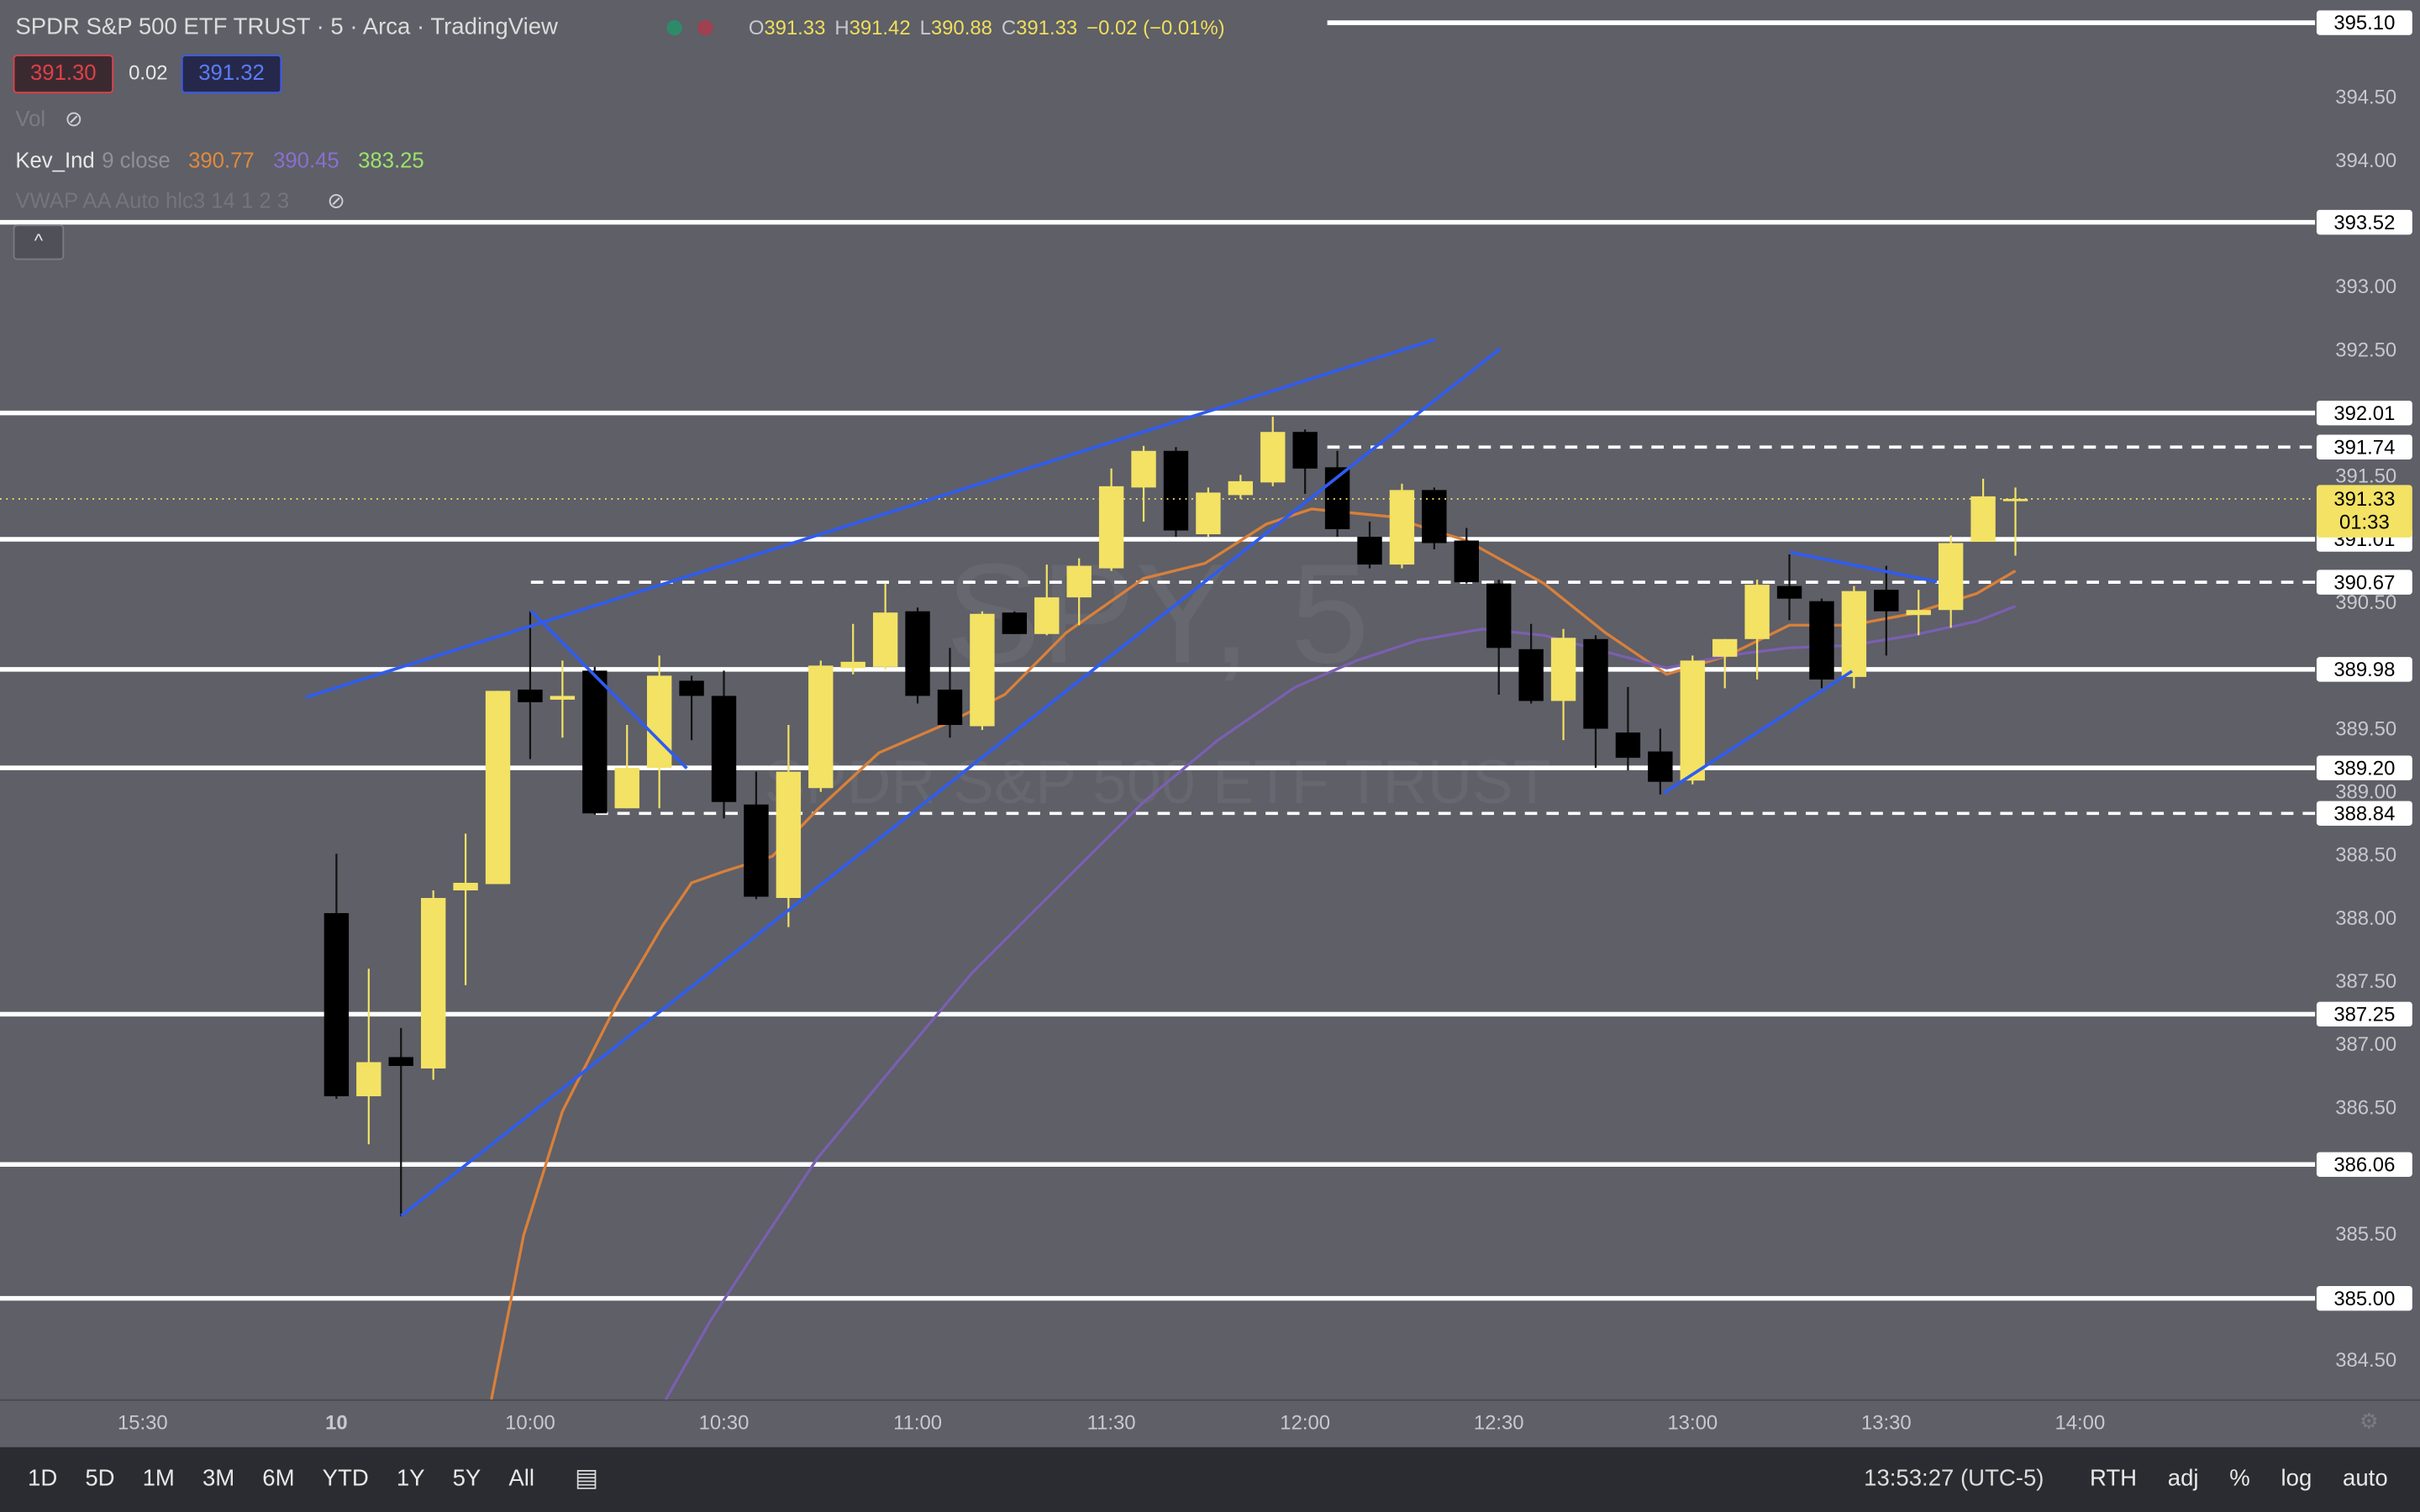 The width and height of the screenshot is (2420, 1512). What do you see at coordinates (232, 74) in the screenshot?
I see `ask-box` at bounding box center [232, 74].